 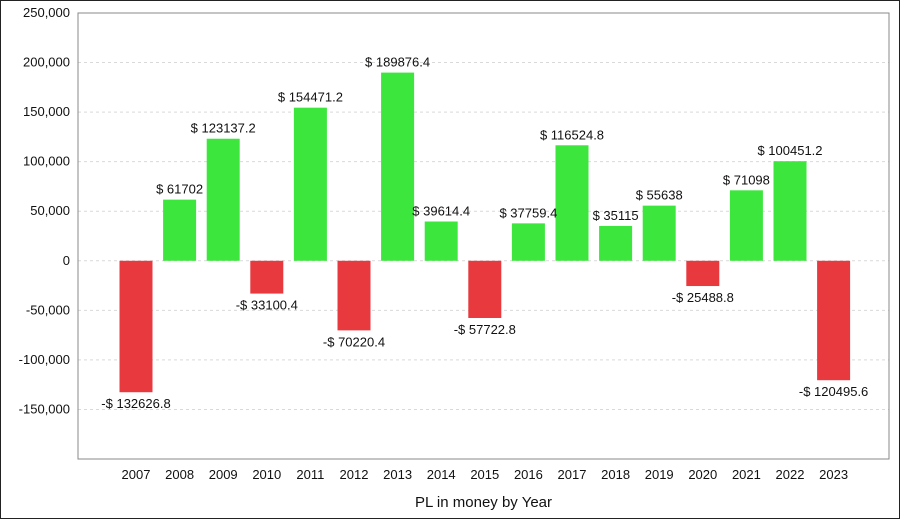 What do you see at coordinates (485, 289) in the screenshot?
I see `bar-2015` at bounding box center [485, 289].